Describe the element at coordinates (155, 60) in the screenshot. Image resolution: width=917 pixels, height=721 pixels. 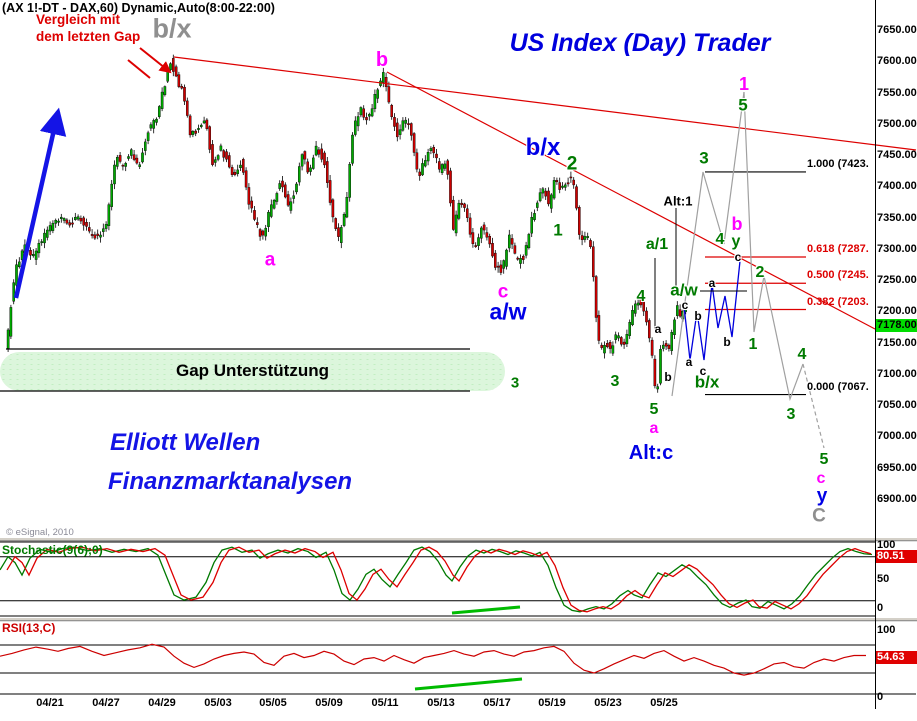
I see `gap-note-arrow` at that location.